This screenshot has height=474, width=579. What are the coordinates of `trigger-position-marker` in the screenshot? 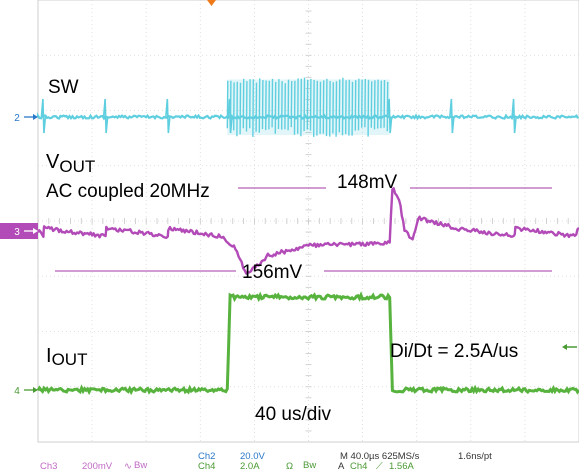 It's located at (211, 3).